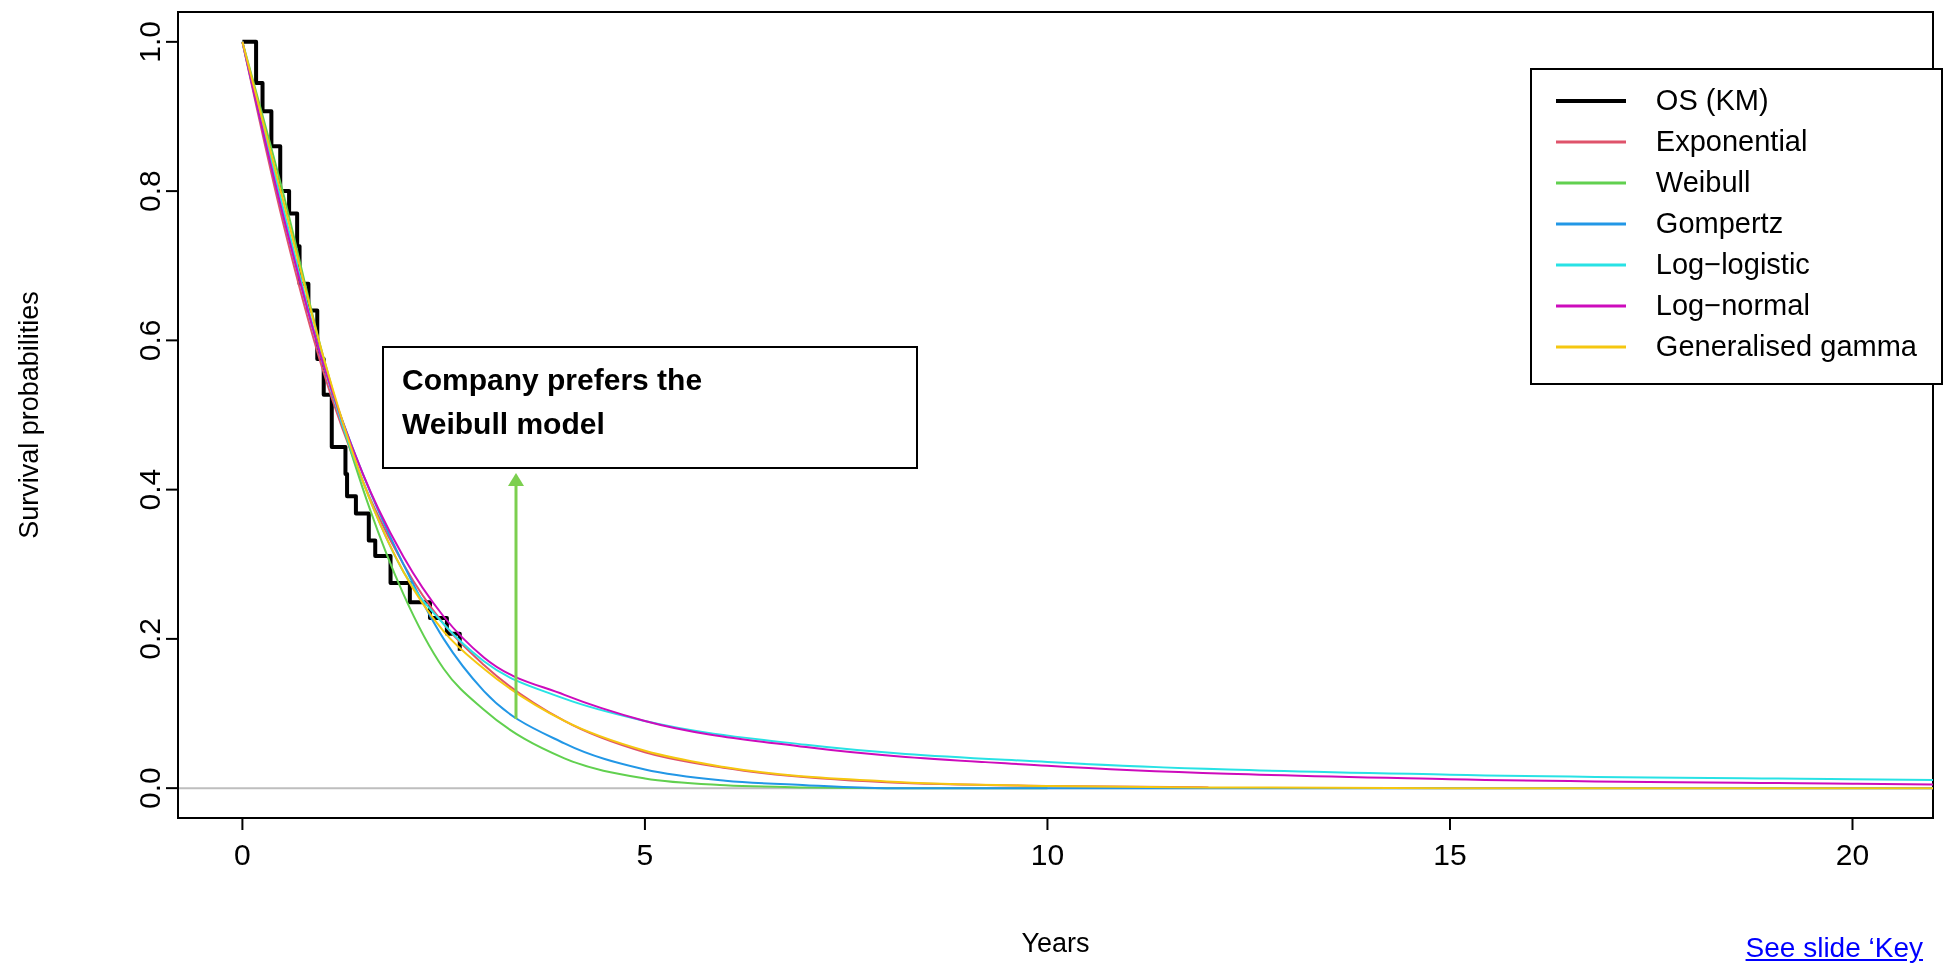 This screenshot has height=972, width=1951. Describe the element at coordinates (1786, 346) in the screenshot. I see `legend-label: Generalised gamma` at that location.